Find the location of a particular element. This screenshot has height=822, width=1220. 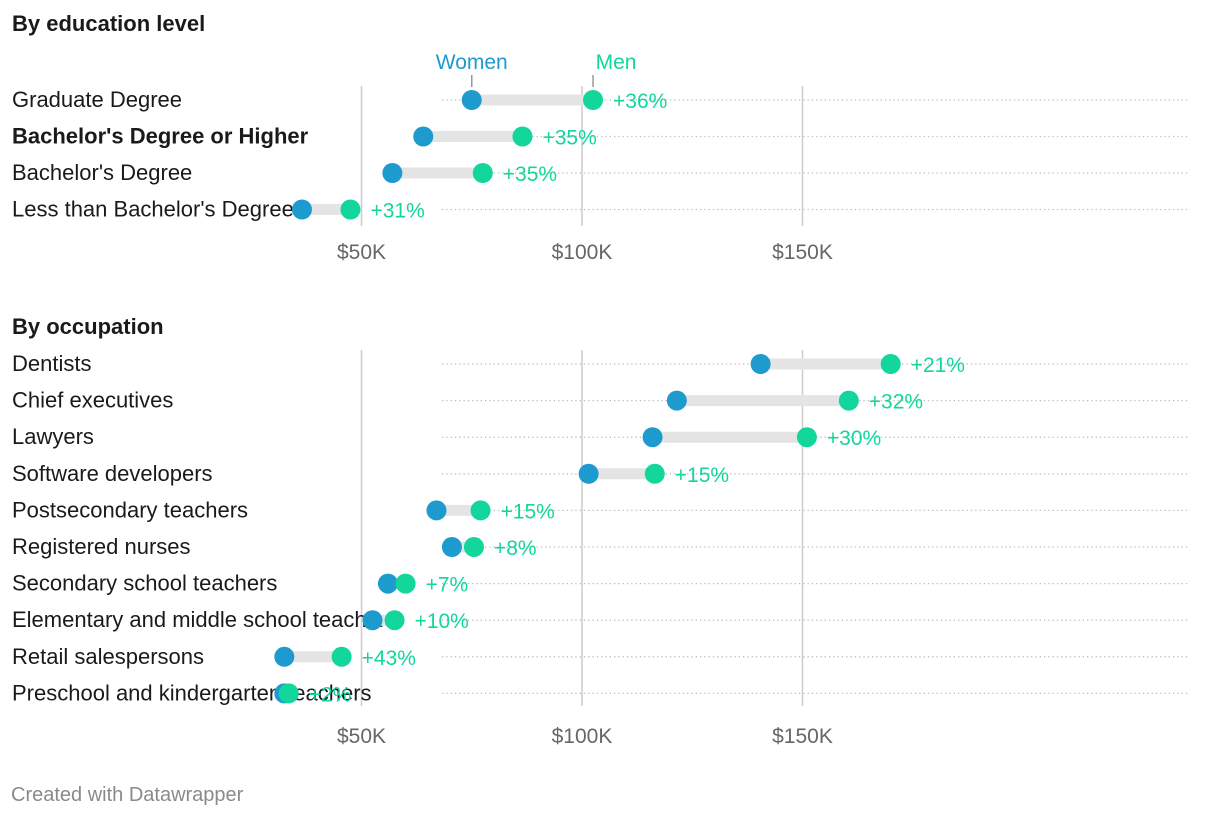

row-label: Graduate Degree is located at coordinates (97, 99).